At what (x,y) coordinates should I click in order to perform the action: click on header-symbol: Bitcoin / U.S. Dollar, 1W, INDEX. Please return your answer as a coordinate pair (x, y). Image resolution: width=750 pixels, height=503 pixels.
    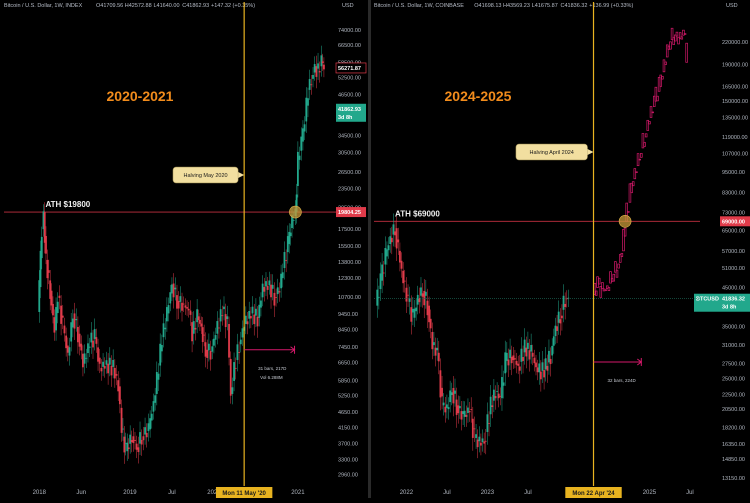
    Looking at the image, I should click on (43, 6).